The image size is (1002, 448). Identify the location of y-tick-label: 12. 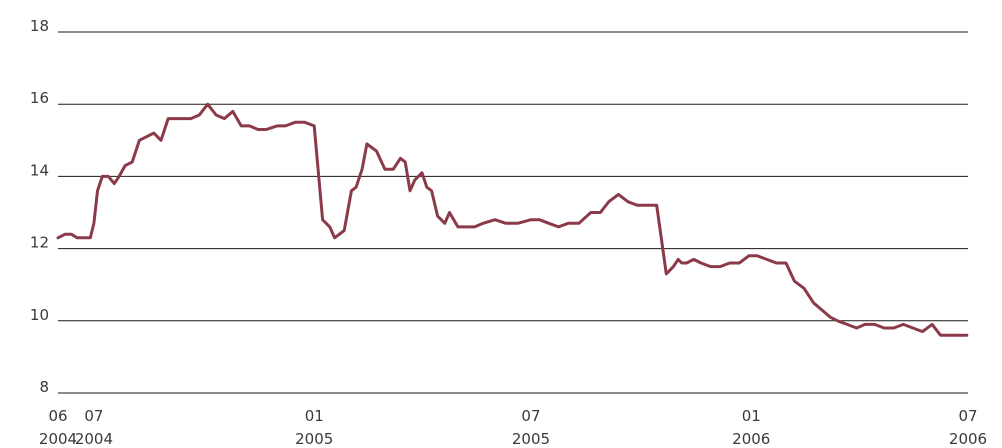
(39, 243).